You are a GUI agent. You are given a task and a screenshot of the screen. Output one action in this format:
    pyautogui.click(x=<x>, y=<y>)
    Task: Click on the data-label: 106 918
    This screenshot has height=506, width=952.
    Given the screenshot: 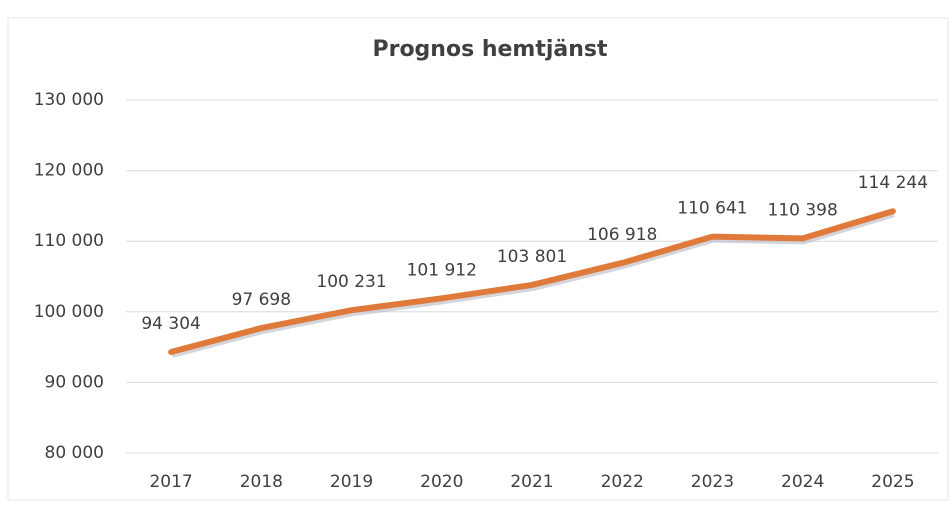 What is the action you would take?
    pyautogui.click(x=622, y=235)
    